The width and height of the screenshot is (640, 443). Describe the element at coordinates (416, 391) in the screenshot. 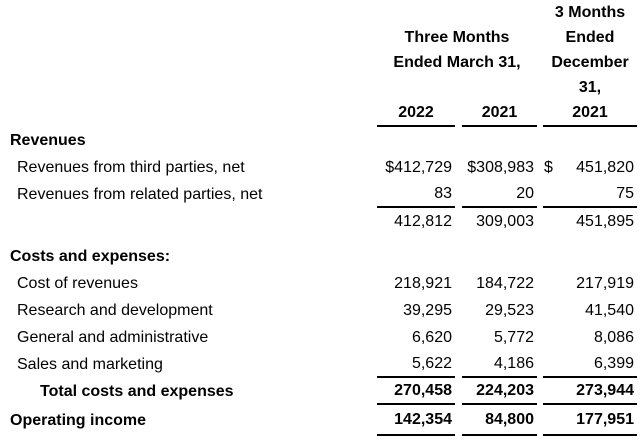

I see `value-2022: 270,458` at that location.